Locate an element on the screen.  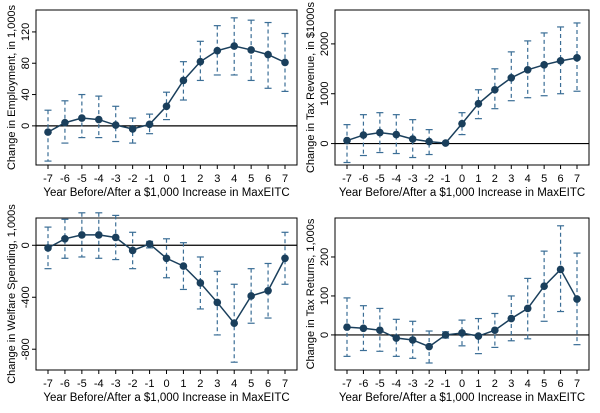
x-tick-label: -7 is located at coordinates (48, 179).